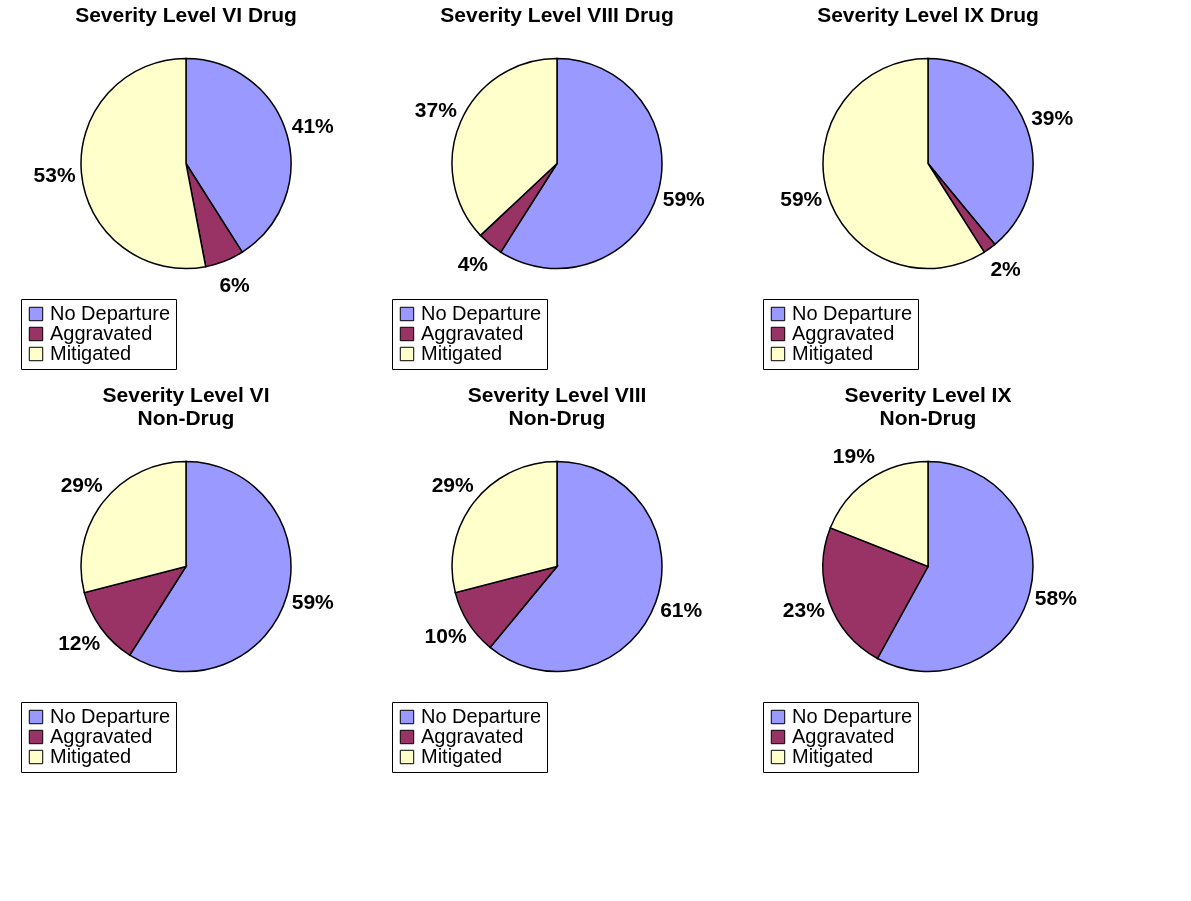 This screenshot has height=901, width=1191. Describe the element at coordinates (854, 456) in the screenshot. I see `data-label: 19%` at that location.